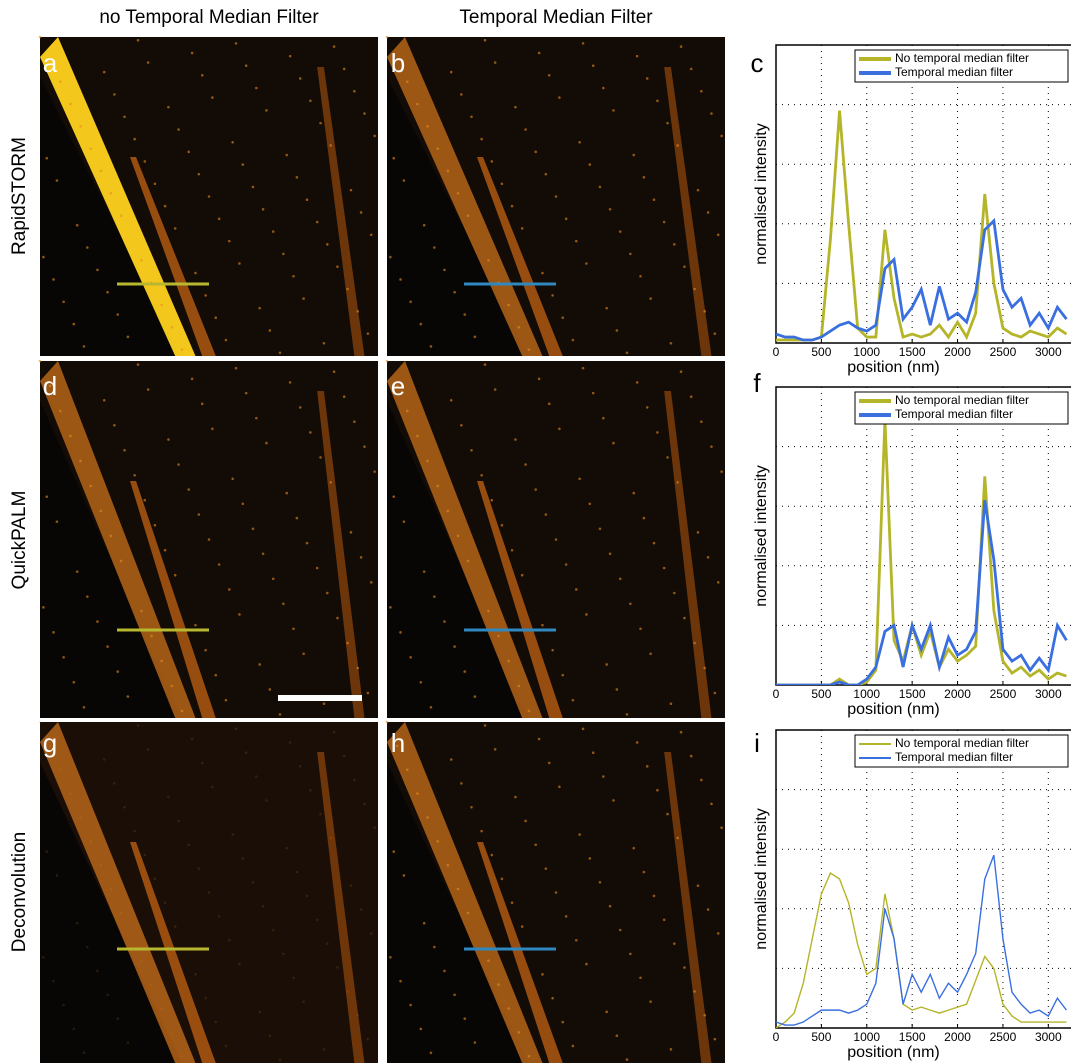 This screenshot has width=1071, height=1063. I want to click on row-label: QuickPALM, so click(19, 540).